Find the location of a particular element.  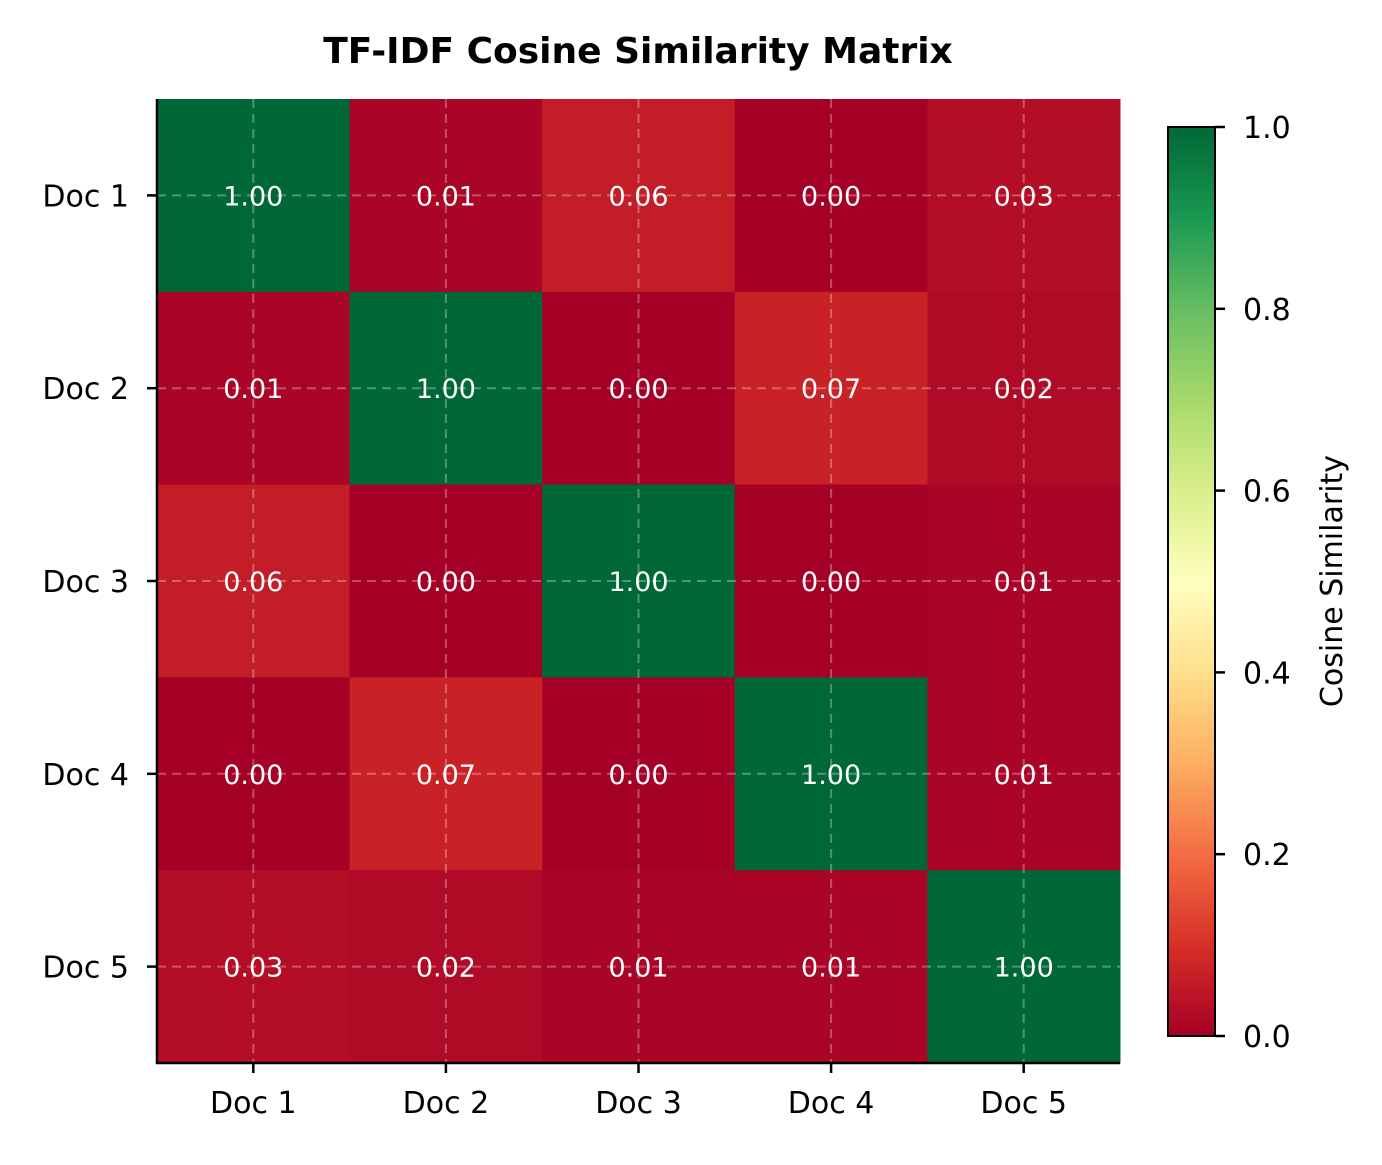

y-tick-label: Doc 3 is located at coordinates (85, 582).